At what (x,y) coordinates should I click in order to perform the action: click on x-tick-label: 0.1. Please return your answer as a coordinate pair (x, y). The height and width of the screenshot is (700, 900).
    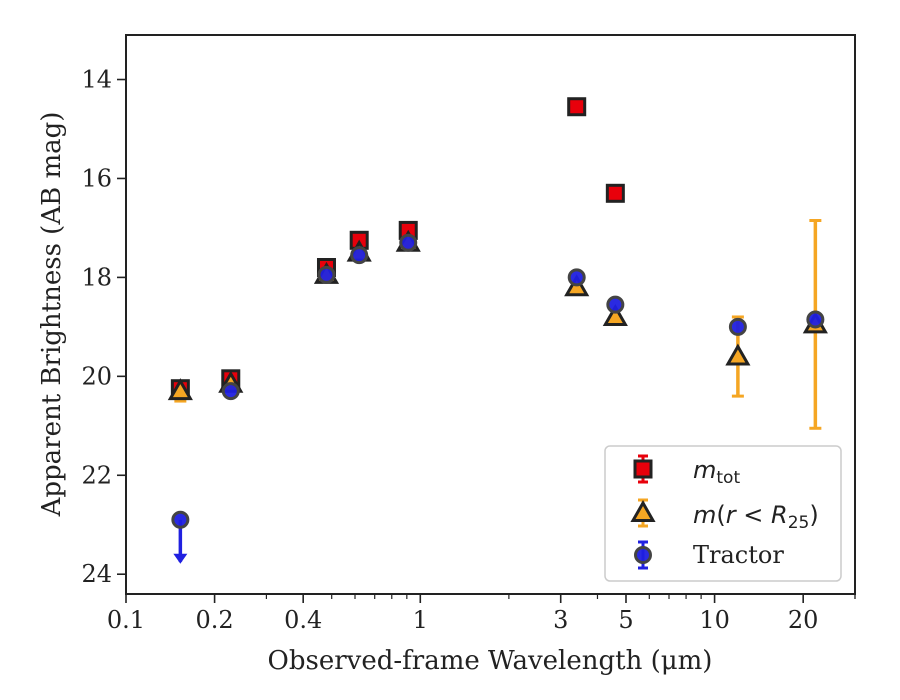
    Looking at the image, I should click on (126, 620).